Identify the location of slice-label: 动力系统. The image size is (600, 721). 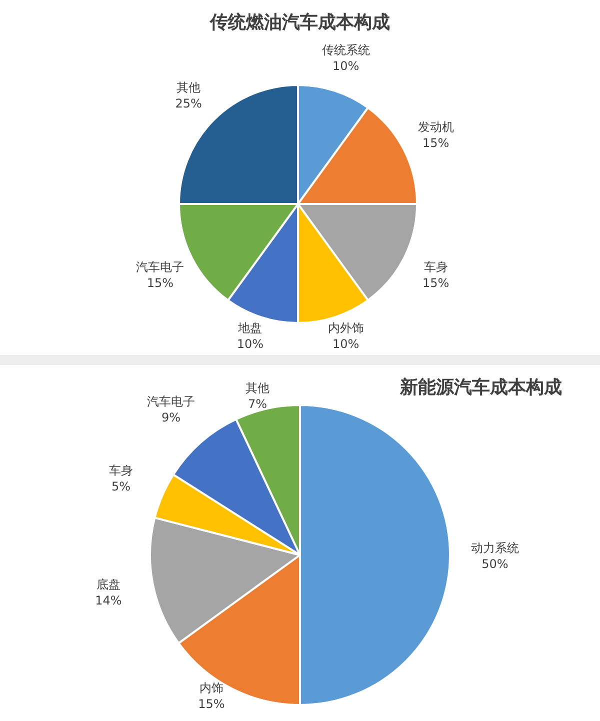
(495, 548).